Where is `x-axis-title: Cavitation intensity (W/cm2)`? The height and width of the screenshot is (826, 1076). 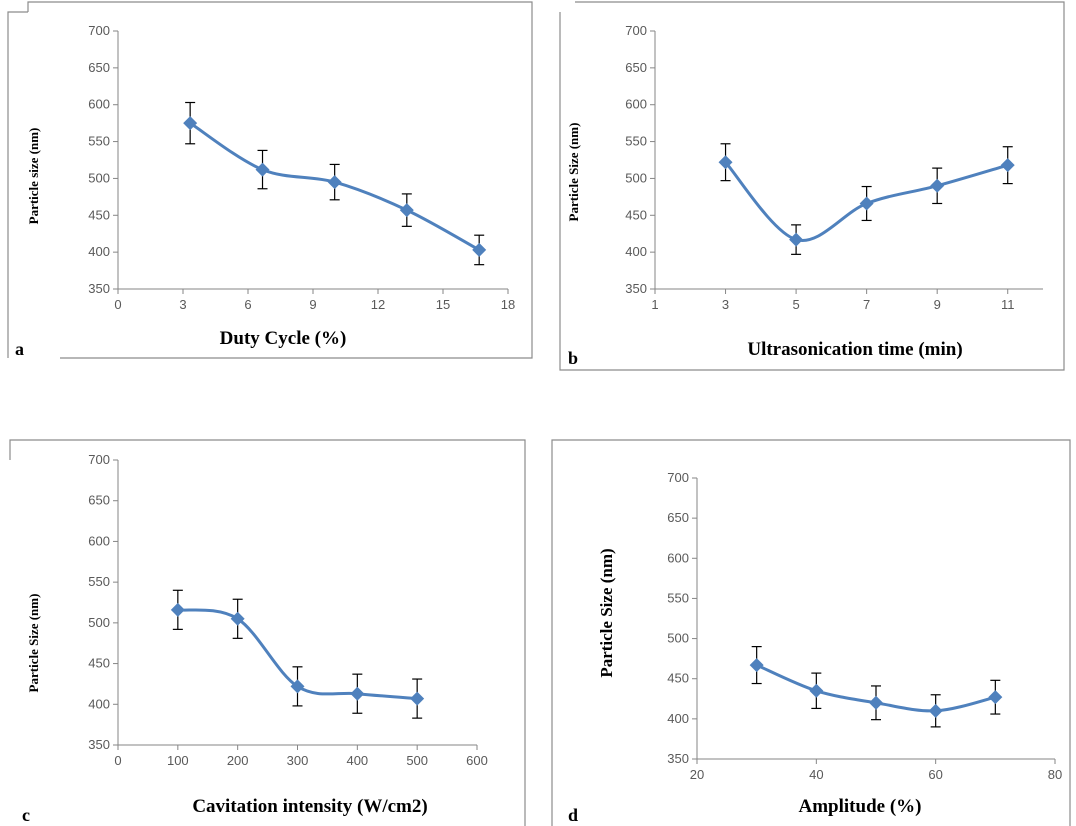 x-axis-title: Cavitation intensity (W/cm2) is located at coordinates (309, 806).